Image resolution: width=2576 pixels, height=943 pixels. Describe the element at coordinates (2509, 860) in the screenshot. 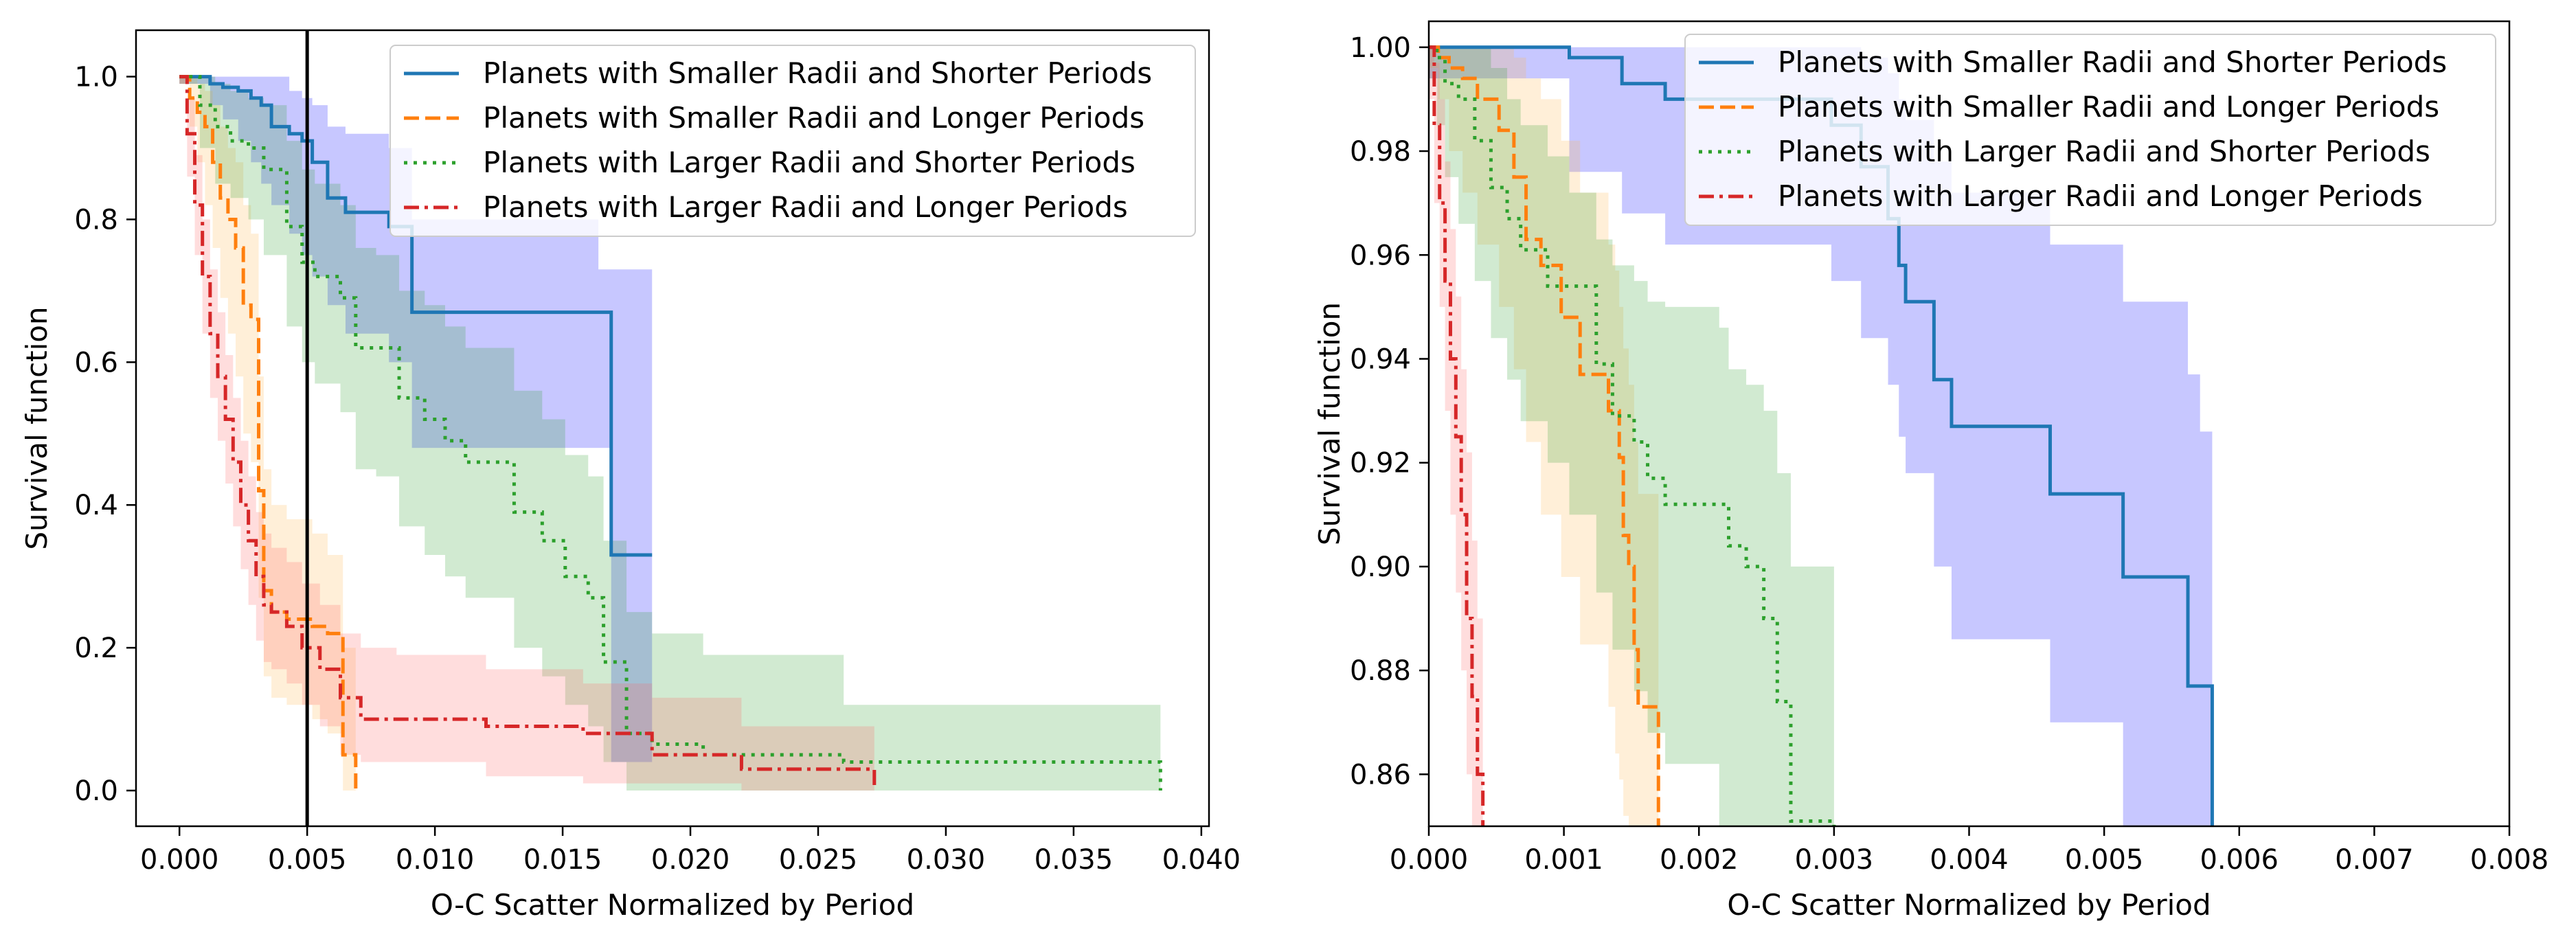

I see `x-tick-label: 0.008` at that location.